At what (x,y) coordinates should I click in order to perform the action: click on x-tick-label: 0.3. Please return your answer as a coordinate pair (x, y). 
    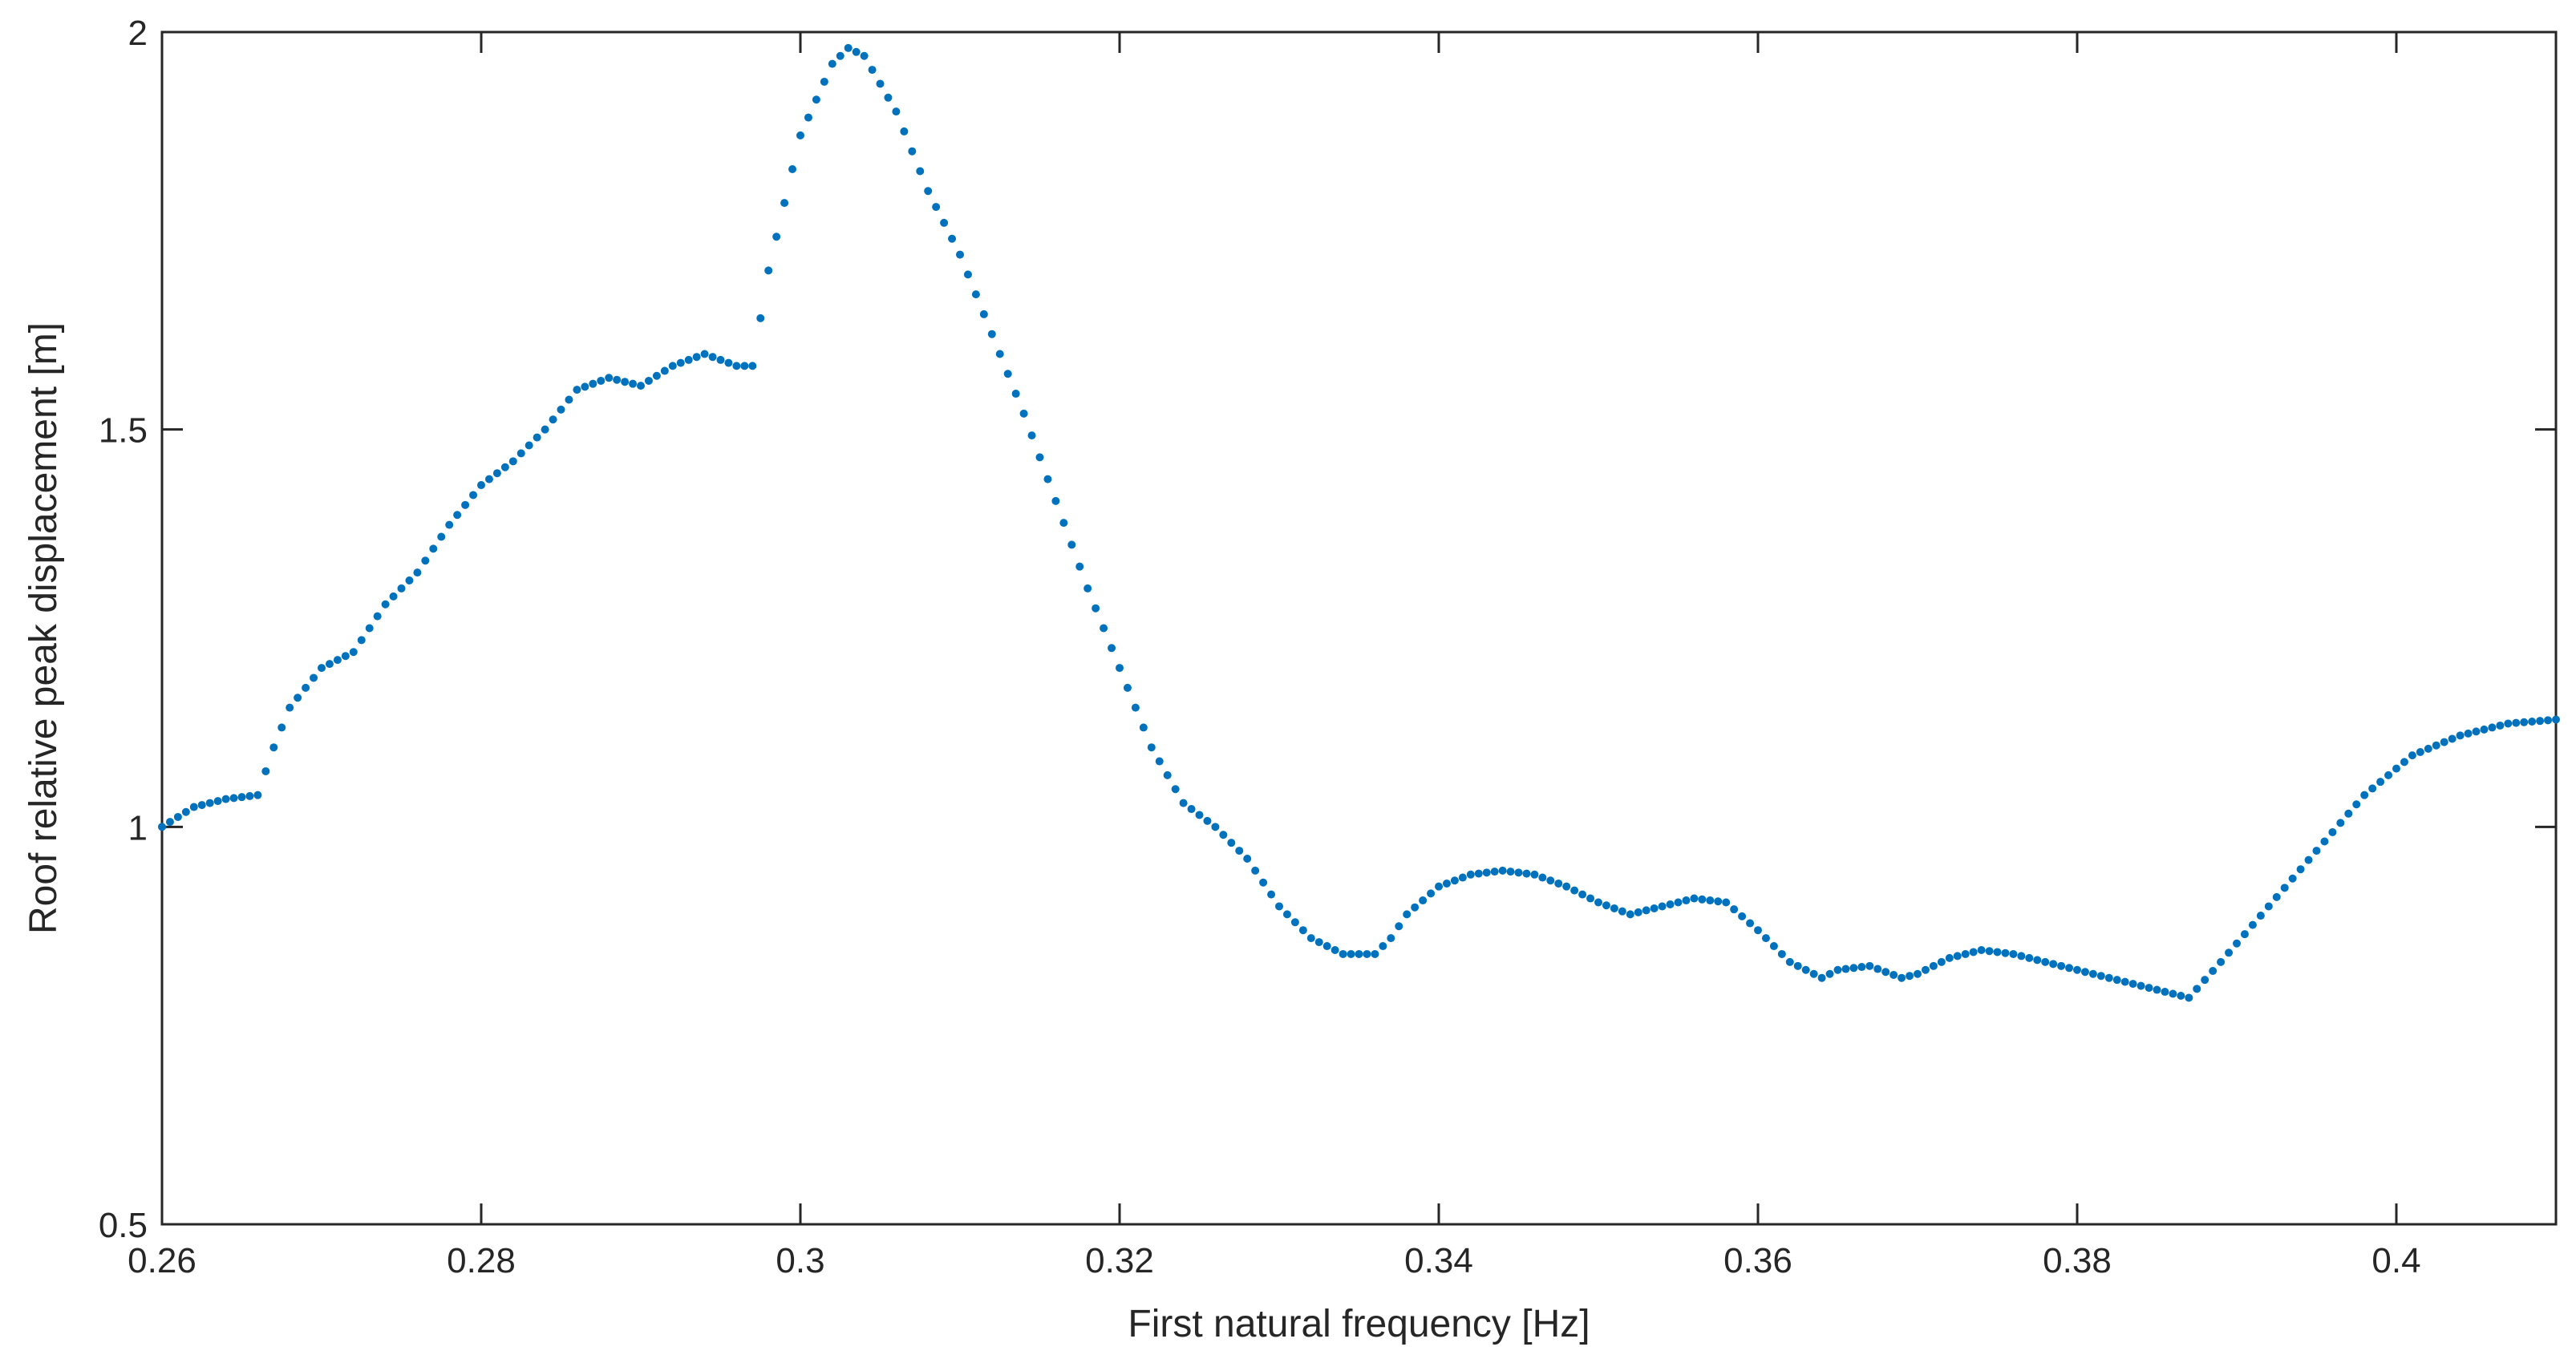
    Looking at the image, I should click on (800, 1260).